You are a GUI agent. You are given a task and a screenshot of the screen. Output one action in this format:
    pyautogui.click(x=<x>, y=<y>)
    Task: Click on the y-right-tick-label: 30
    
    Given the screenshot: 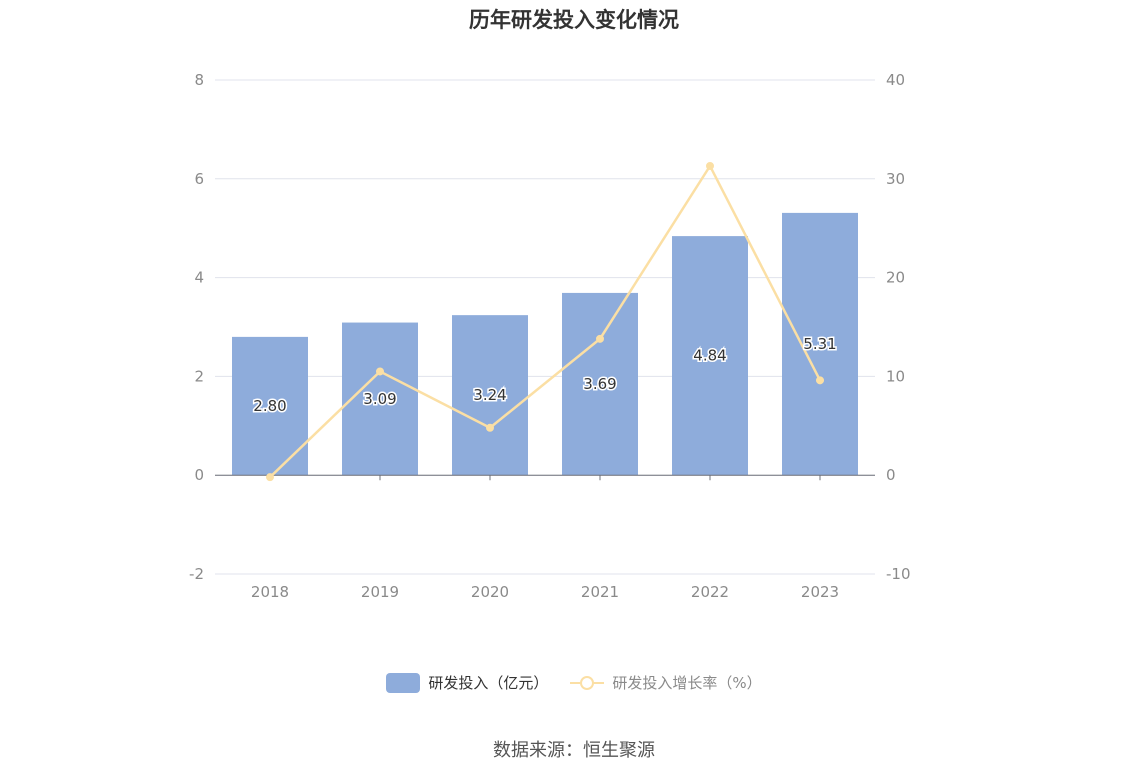 What is the action you would take?
    pyautogui.click(x=895, y=179)
    